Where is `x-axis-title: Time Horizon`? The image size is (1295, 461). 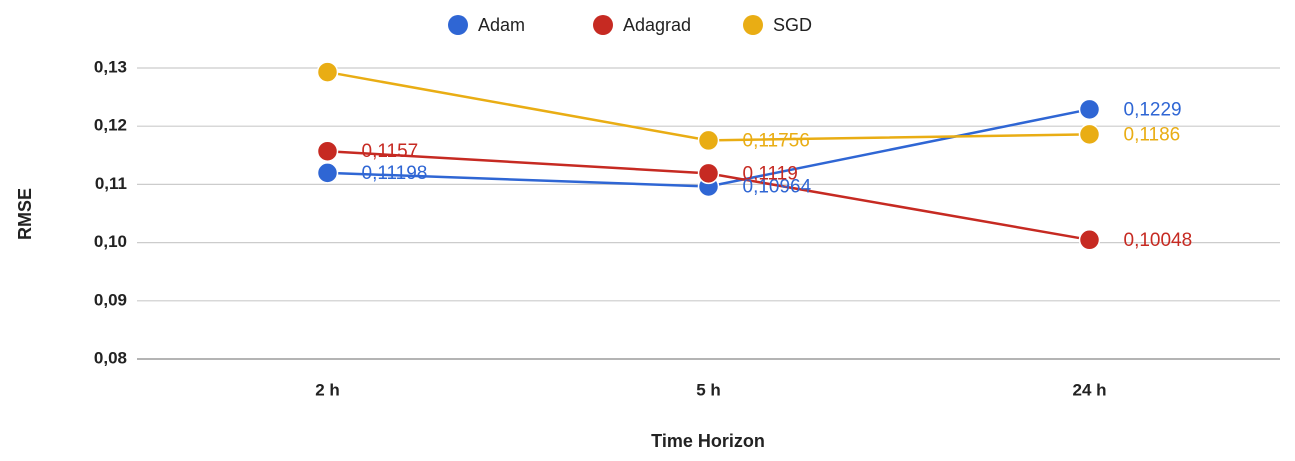 x-axis-title: Time Horizon is located at coordinates (708, 441).